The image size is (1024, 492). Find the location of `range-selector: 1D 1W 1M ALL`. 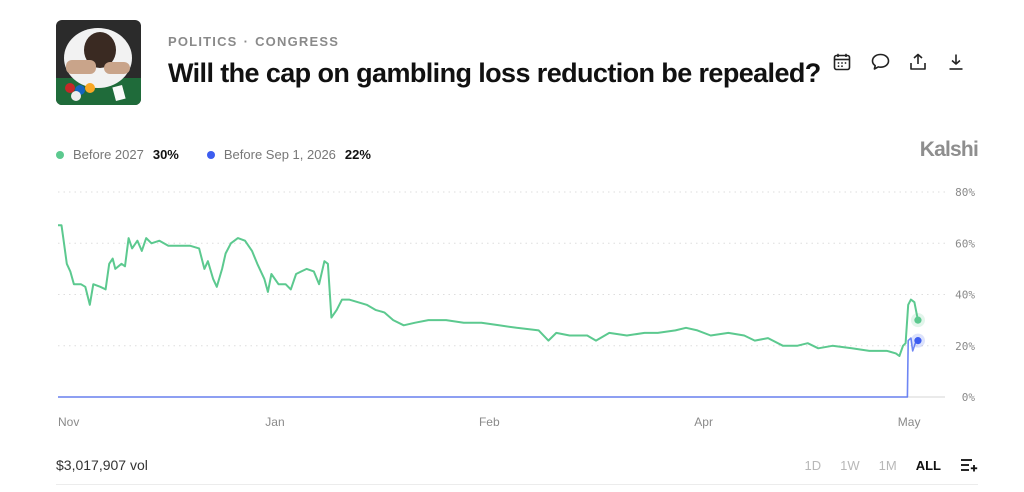

range-selector: 1D 1W 1M ALL is located at coordinates (891, 465).